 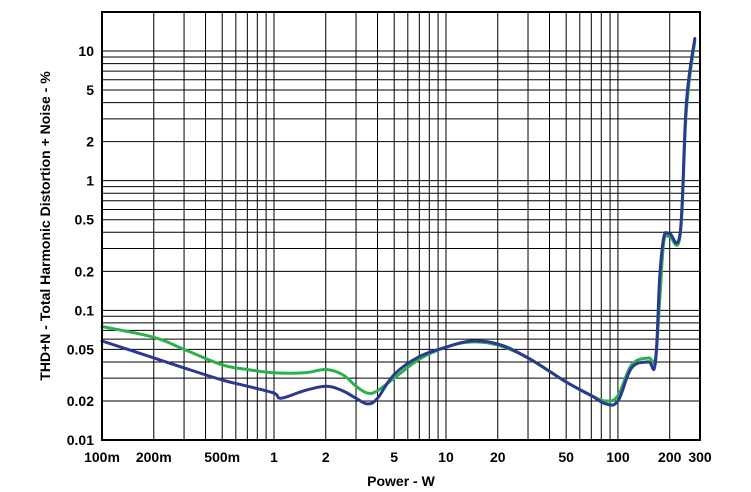 I want to click on x-tick-label: 300, so click(x=700, y=457).